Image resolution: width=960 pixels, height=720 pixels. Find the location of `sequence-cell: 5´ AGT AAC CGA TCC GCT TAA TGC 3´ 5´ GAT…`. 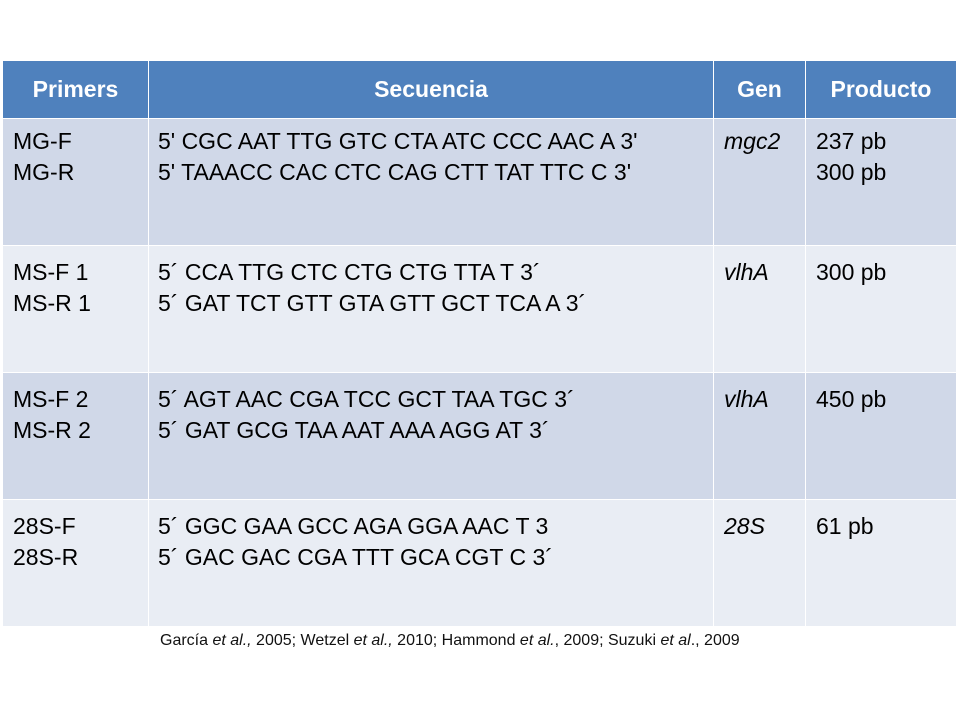

sequence-cell: 5´ AGT AAC CGA TCC GCT TAA TGC 3´ 5´ GAT… is located at coordinates (431, 436).